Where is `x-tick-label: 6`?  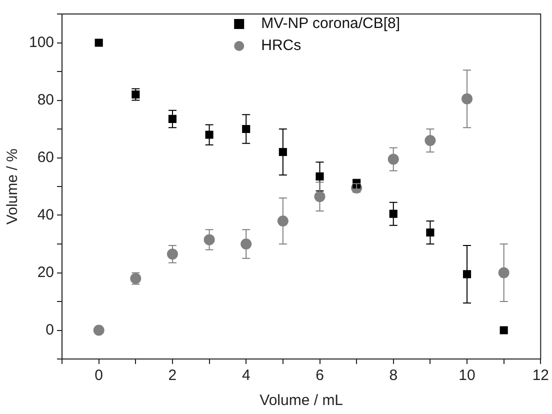
x-tick-label: 6 is located at coordinates (320, 375).